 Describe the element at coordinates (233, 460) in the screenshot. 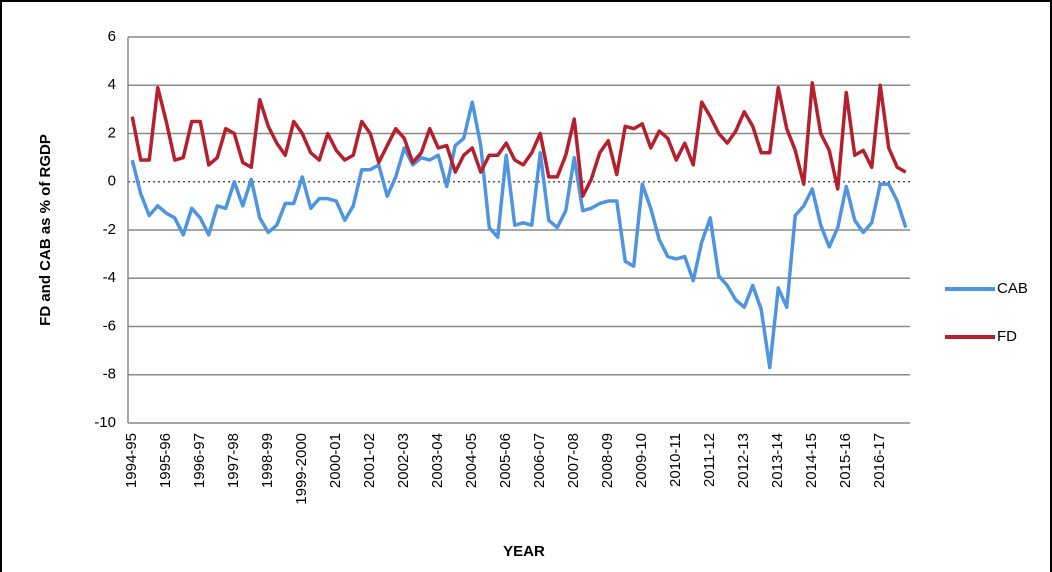

I see `x-tick-label: 1997-98` at that location.